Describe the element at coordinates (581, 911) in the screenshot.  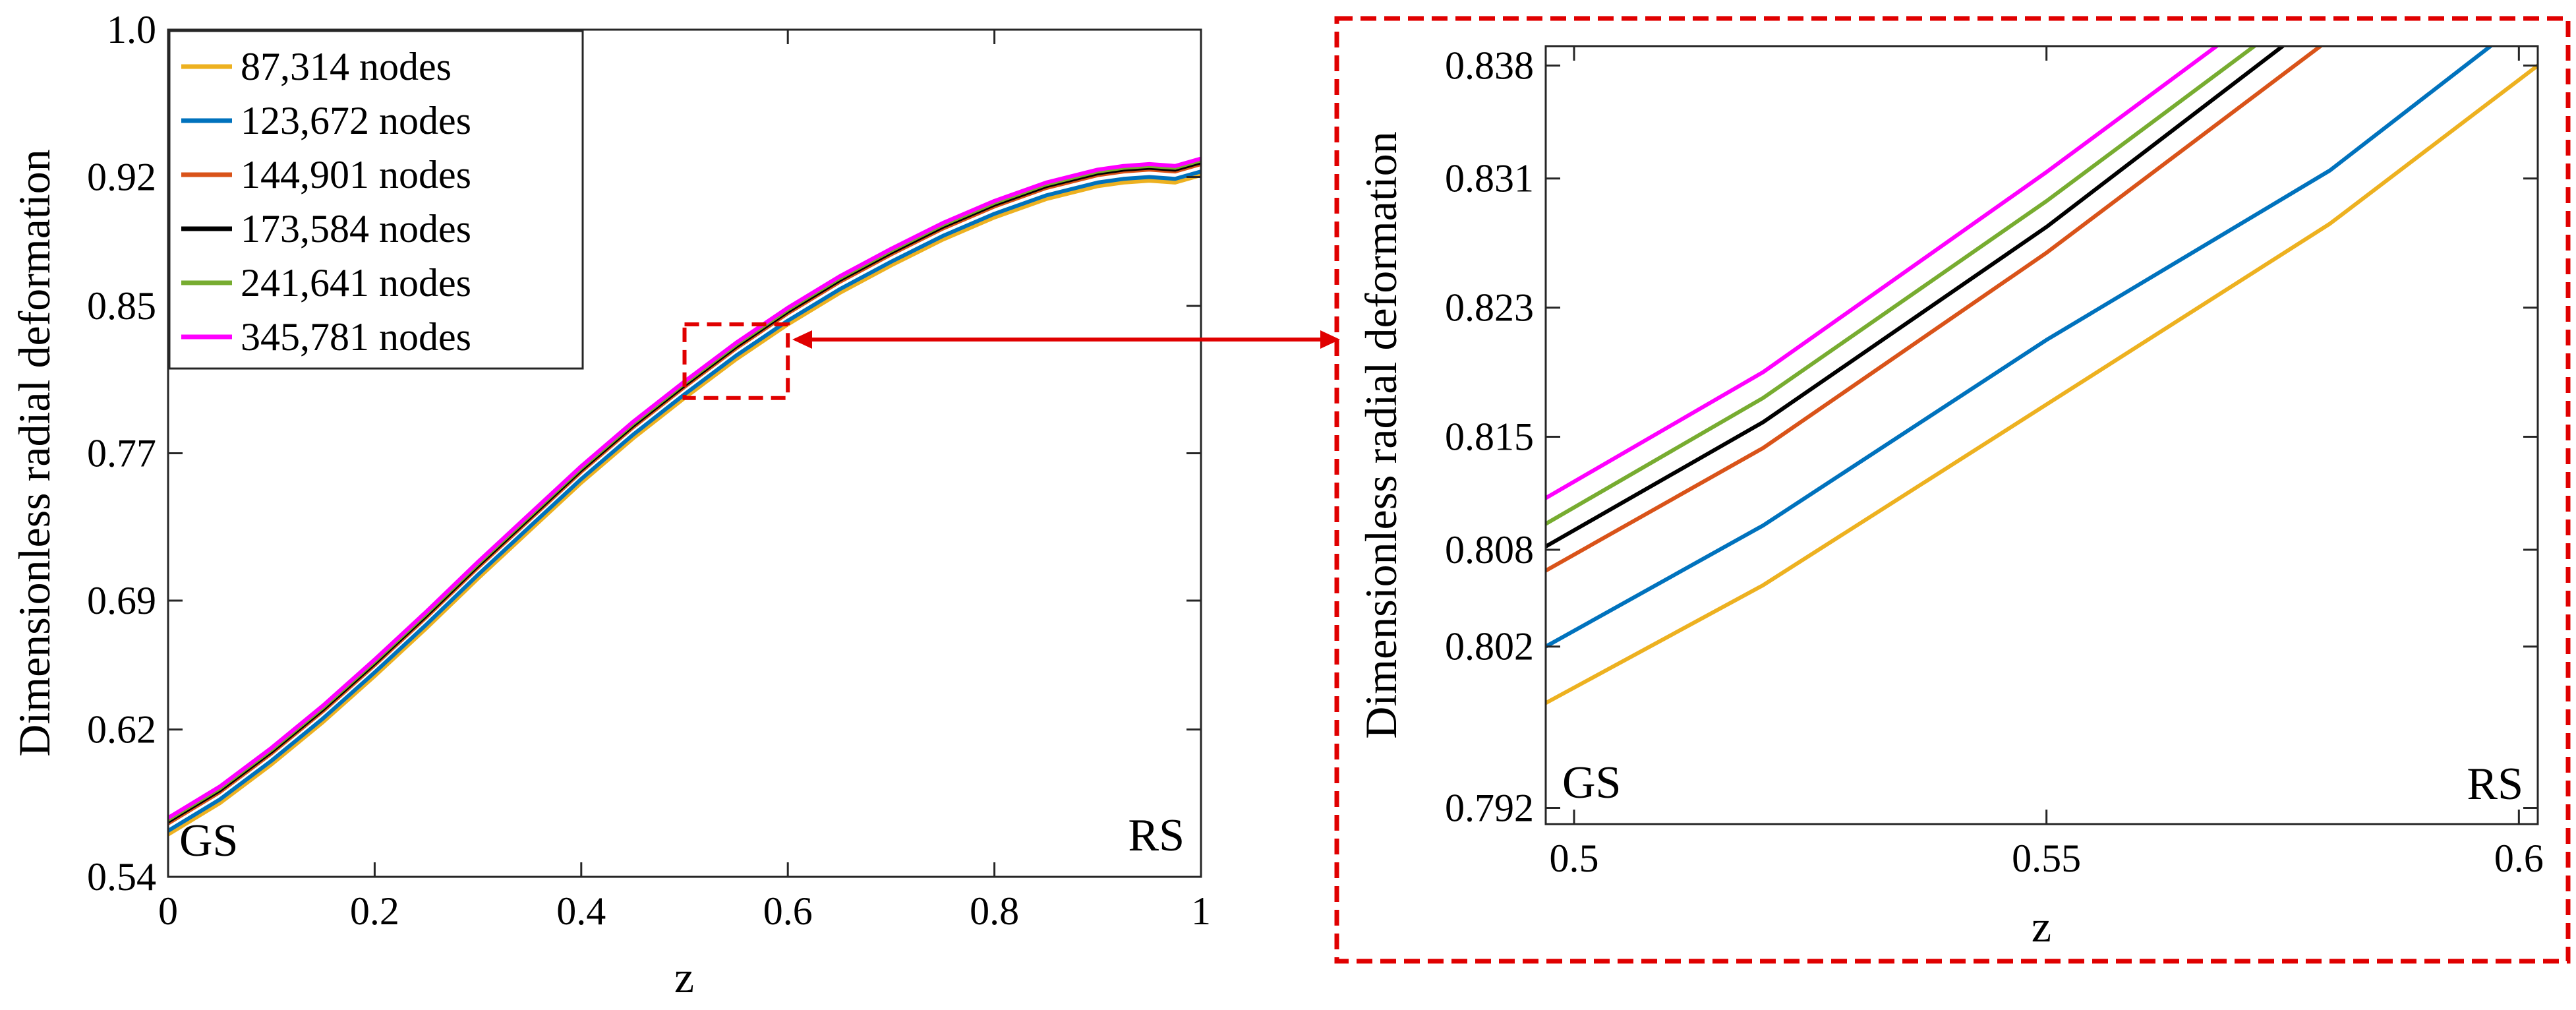
I see `main-x-tick-label: 0.4` at that location.